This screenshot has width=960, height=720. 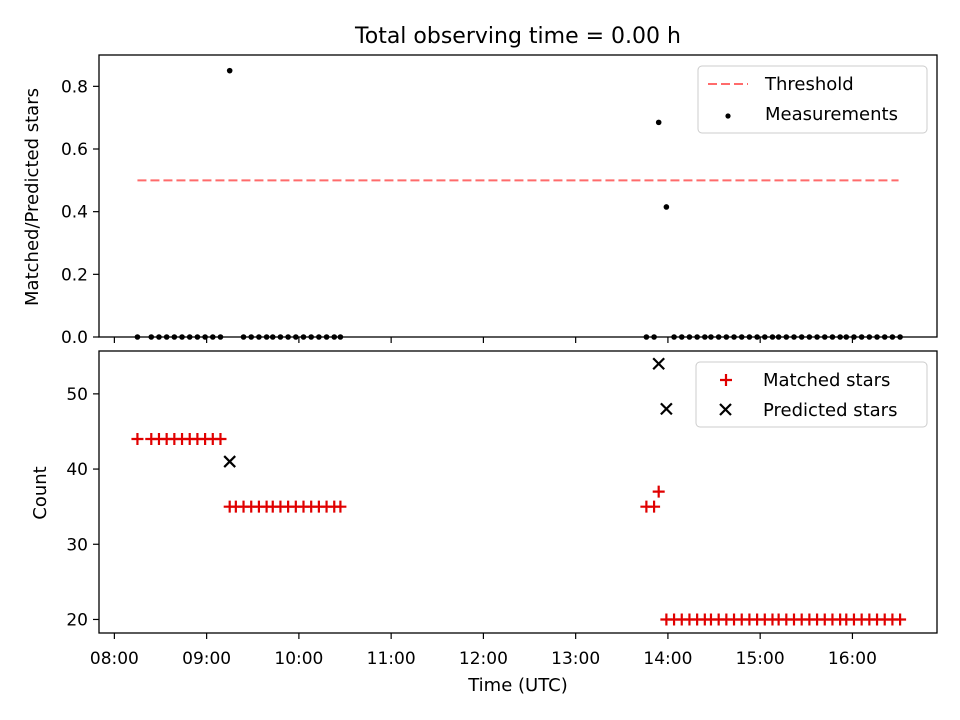 I want to click on top-y-tick-label: 0.6, so click(x=74, y=150).